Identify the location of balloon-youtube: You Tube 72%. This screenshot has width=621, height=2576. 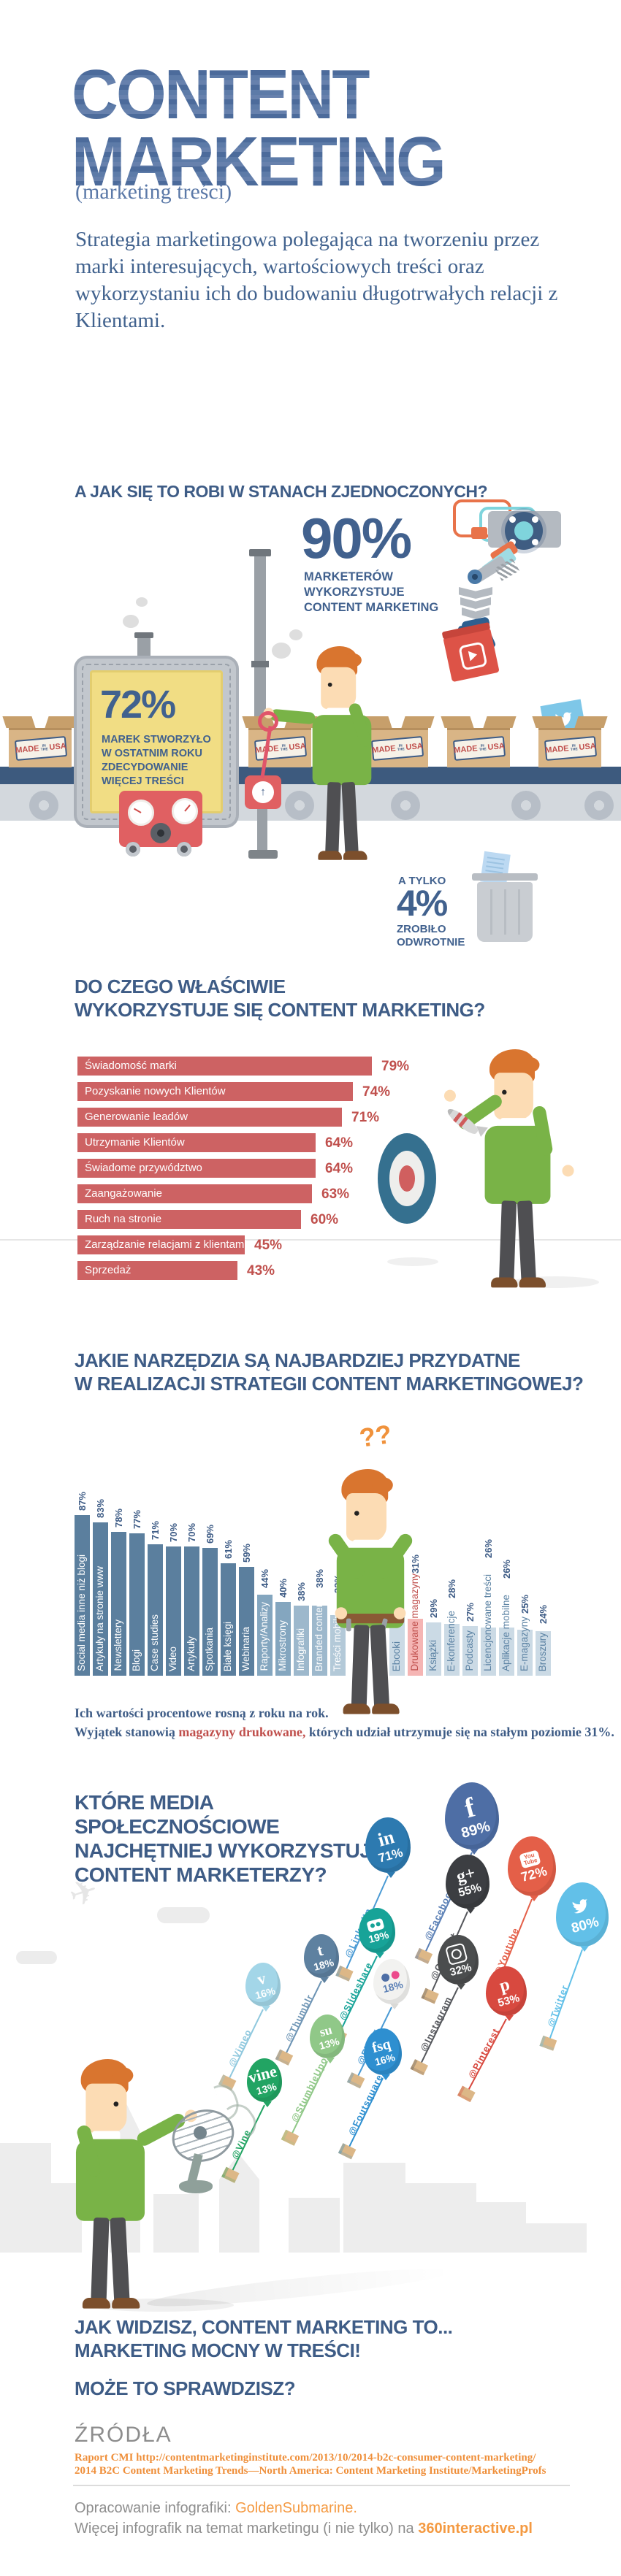
(532, 1868).